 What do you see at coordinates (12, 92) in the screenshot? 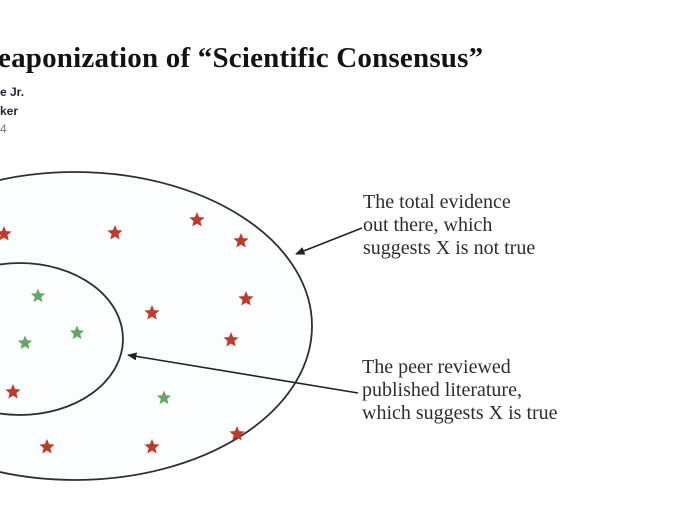
I see `byline-author: e Jr.` at bounding box center [12, 92].